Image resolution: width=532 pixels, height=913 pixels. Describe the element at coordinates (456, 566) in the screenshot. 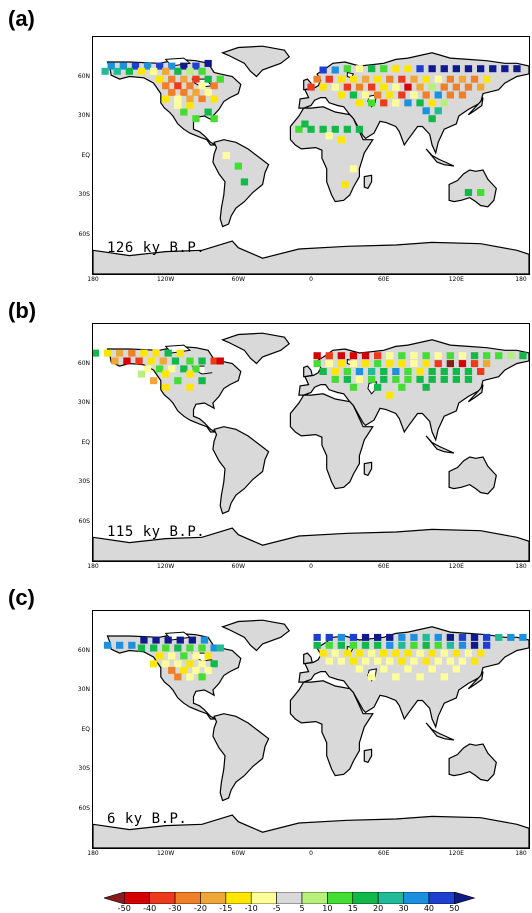

I see `lon-tick-label: 120E` at that location.